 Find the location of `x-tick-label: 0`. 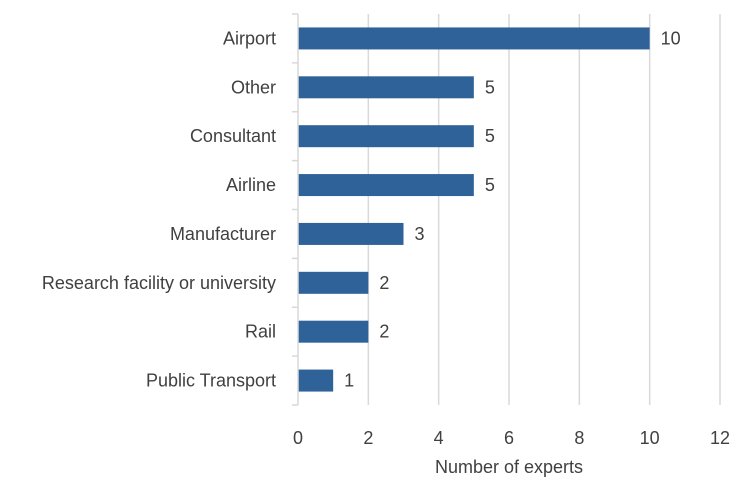

x-tick-label: 0 is located at coordinates (298, 438).